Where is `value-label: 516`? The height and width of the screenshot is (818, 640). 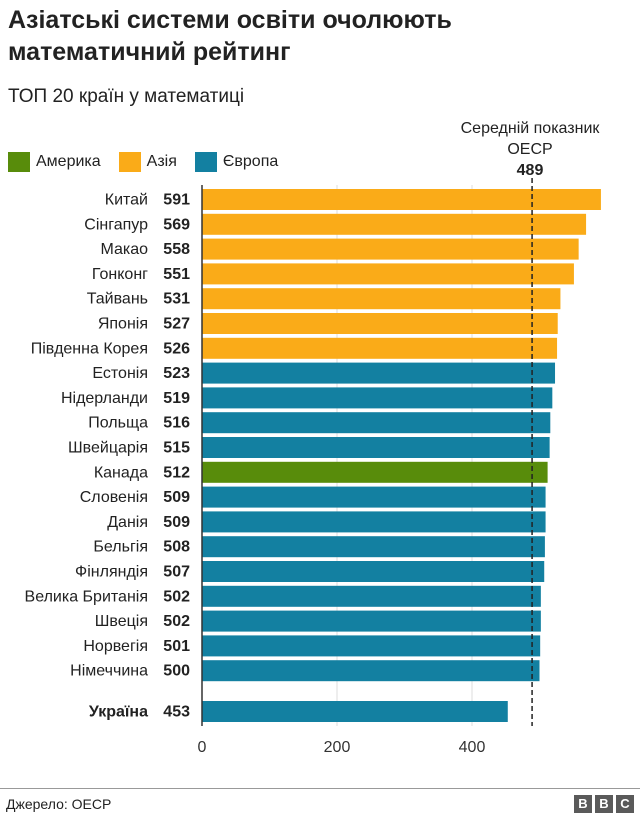
value-label: 516 is located at coordinates (176, 423).